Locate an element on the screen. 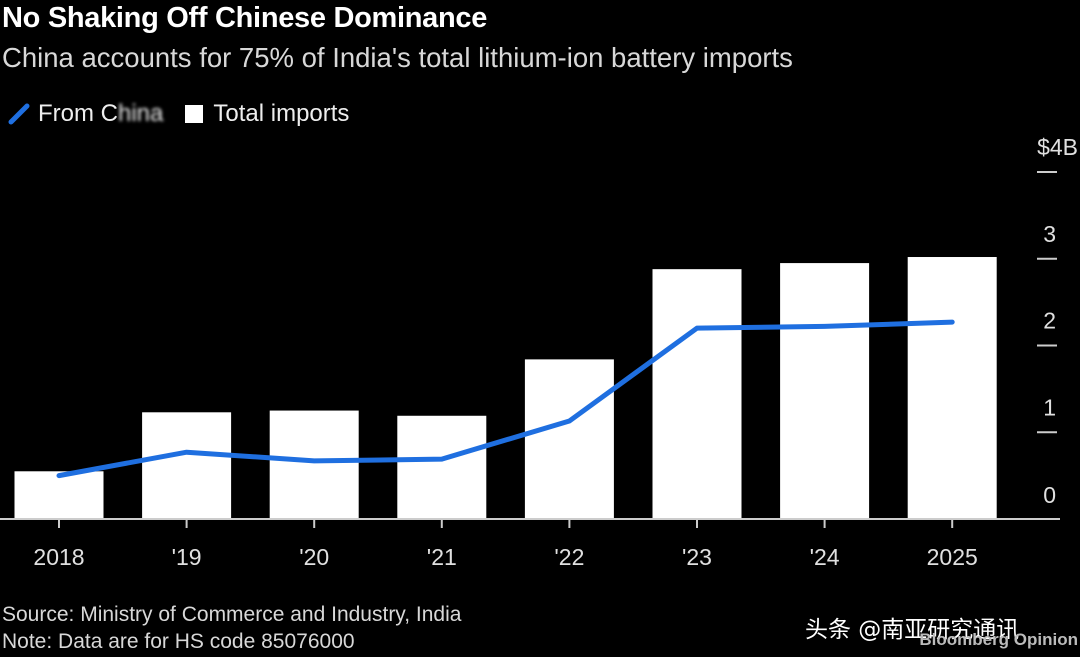 This screenshot has width=1080, height=657. legend-item-bar: Total imports is located at coordinates (267, 114).